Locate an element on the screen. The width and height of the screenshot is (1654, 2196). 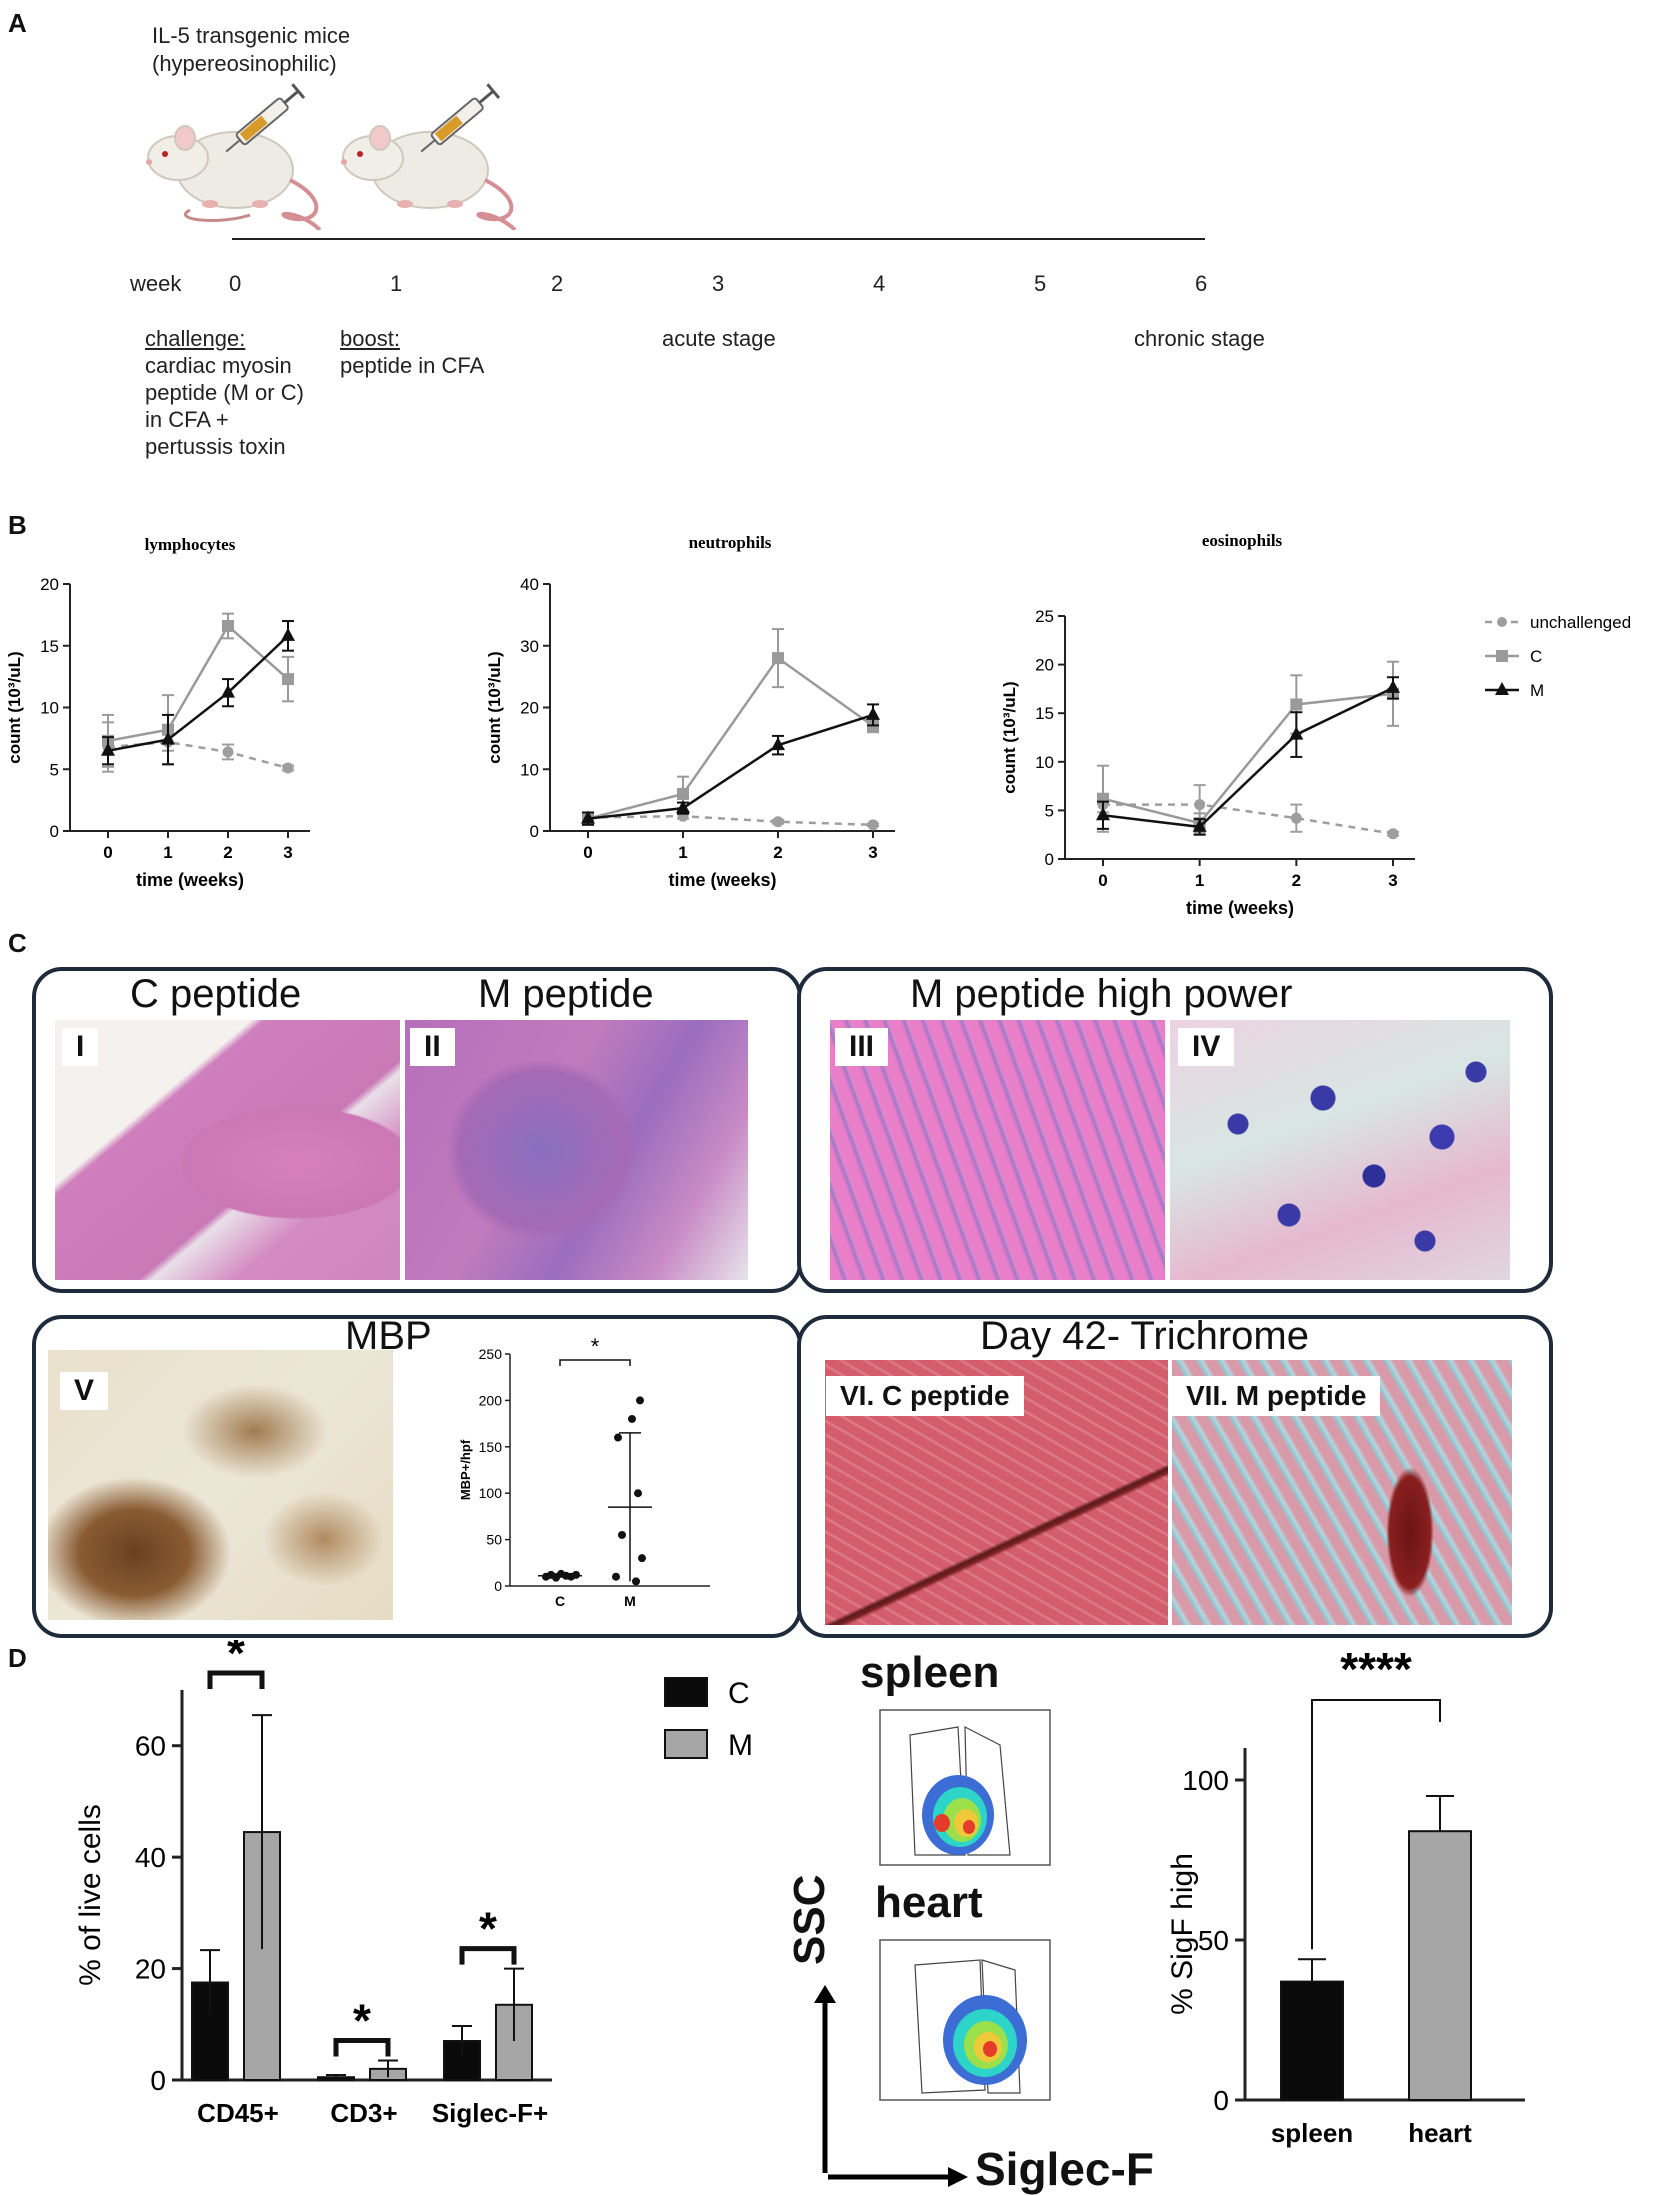
x-tick-label: Siglec-F+ is located at coordinates (490, 2113).